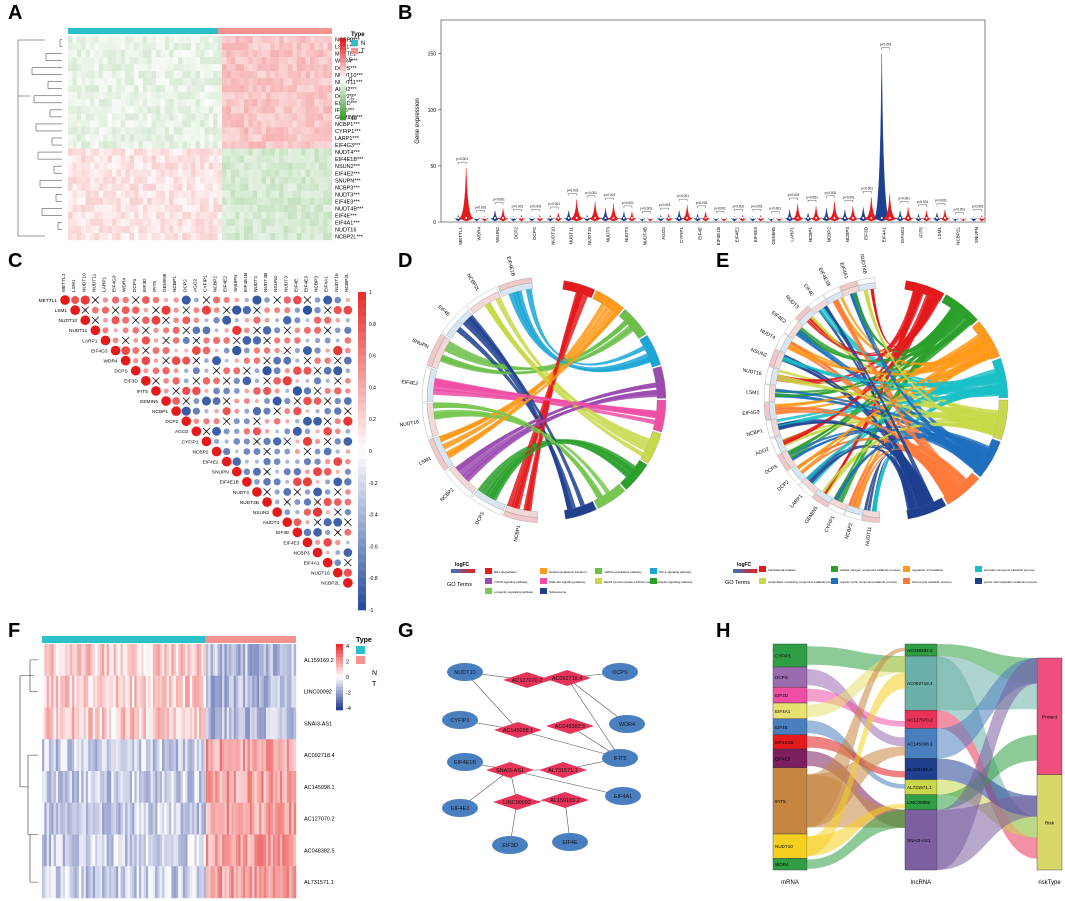 The image size is (1065, 901). I want to click on color-scale-step, so click(343, 89).